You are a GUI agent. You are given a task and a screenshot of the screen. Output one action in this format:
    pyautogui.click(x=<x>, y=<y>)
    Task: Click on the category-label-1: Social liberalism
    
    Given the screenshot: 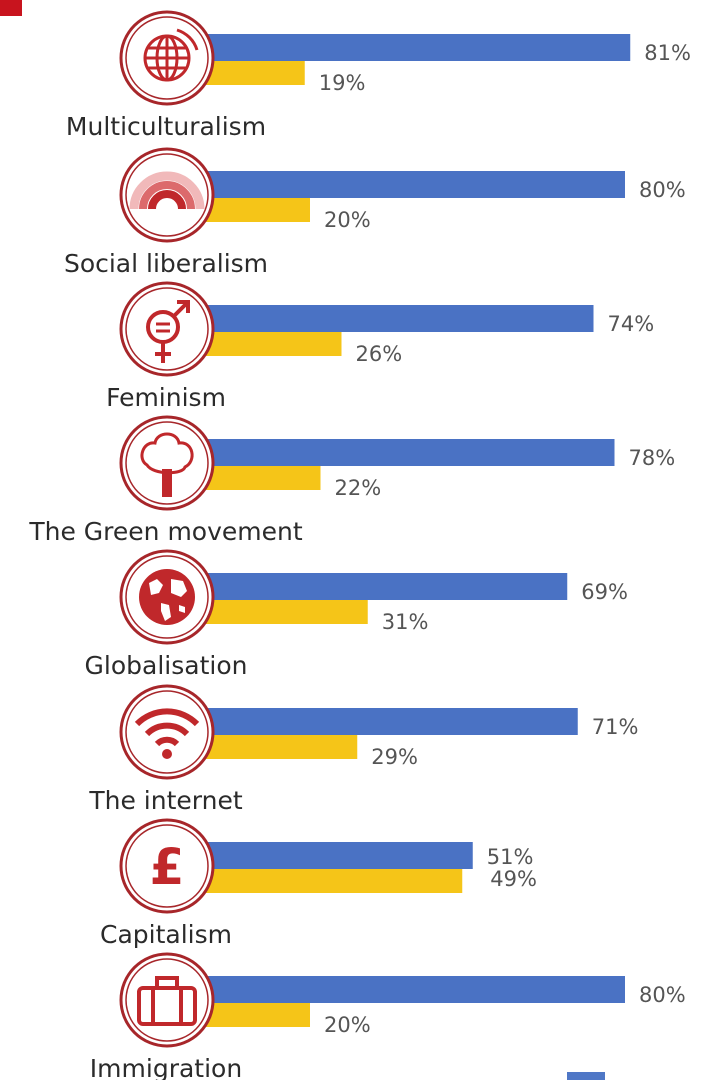 What is the action you would take?
    pyautogui.click(x=166, y=263)
    